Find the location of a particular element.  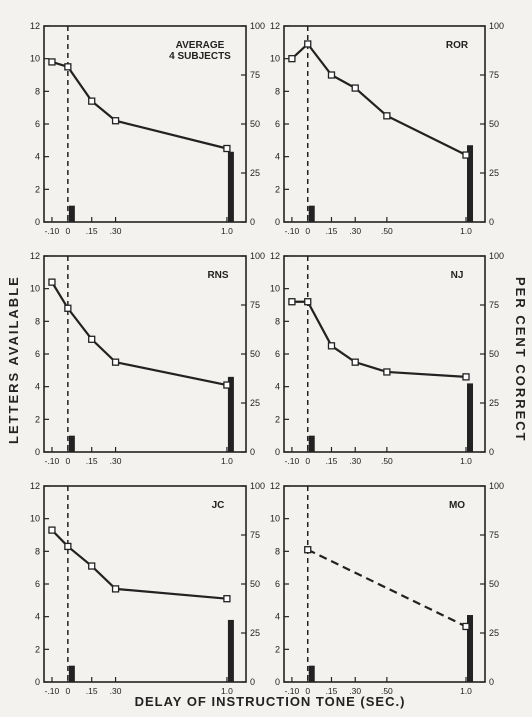

panel-title: AVERAGE 4 SUBJECTS is located at coordinates (200, 51).